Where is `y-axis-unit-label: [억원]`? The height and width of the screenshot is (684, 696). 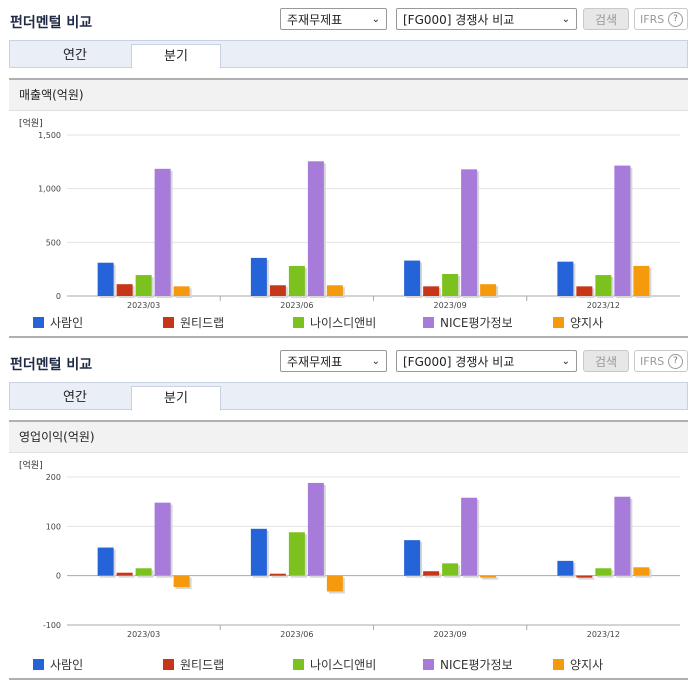 y-axis-unit-label: [억원] is located at coordinates (31, 123).